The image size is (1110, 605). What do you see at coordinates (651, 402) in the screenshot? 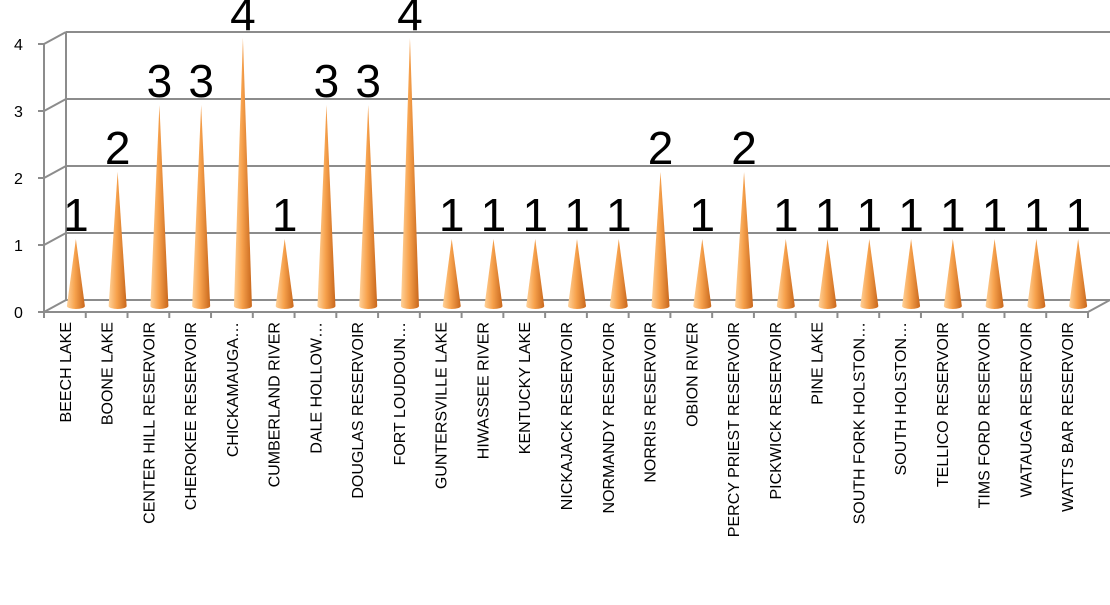
I see `category-label: NORRIS RESERVOIR` at bounding box center [651, 402].